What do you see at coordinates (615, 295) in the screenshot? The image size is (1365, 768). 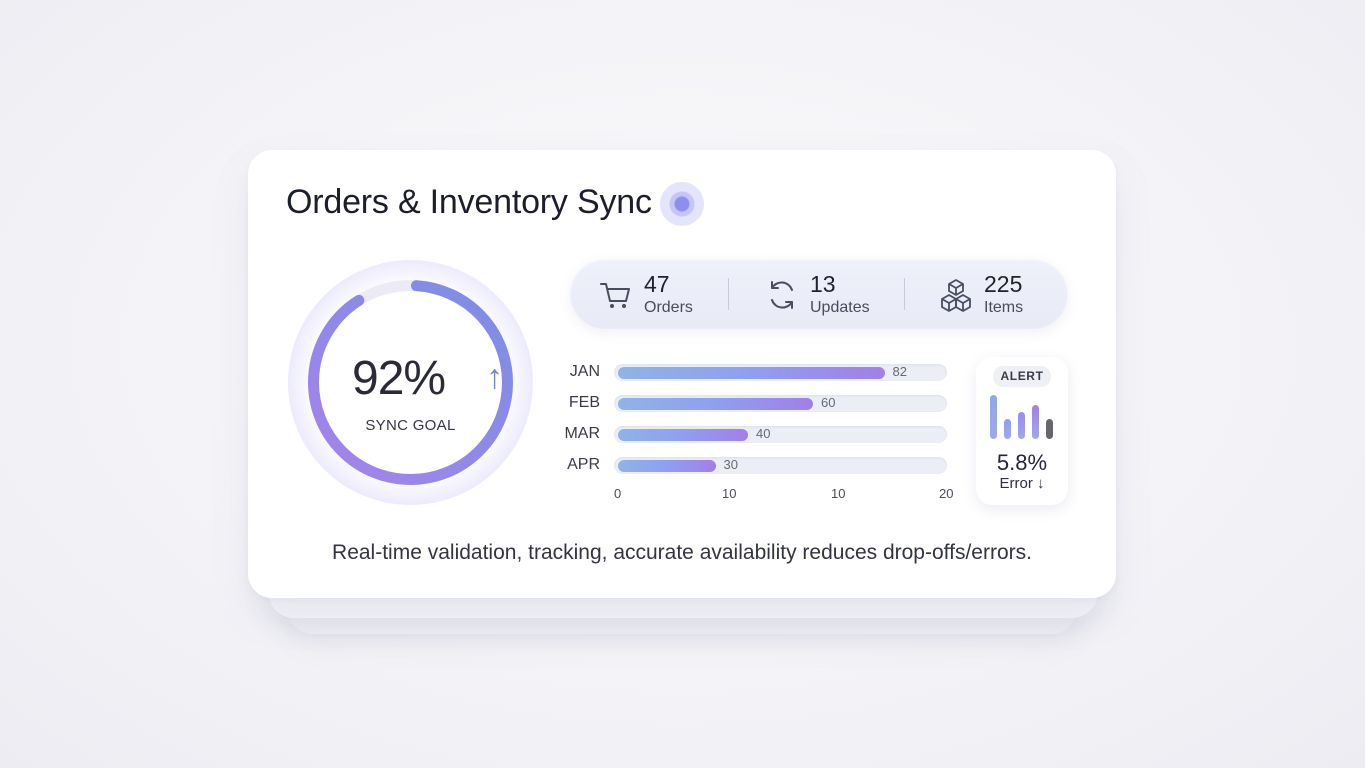 I see `cart-icon` at bounding box center [615, 295].